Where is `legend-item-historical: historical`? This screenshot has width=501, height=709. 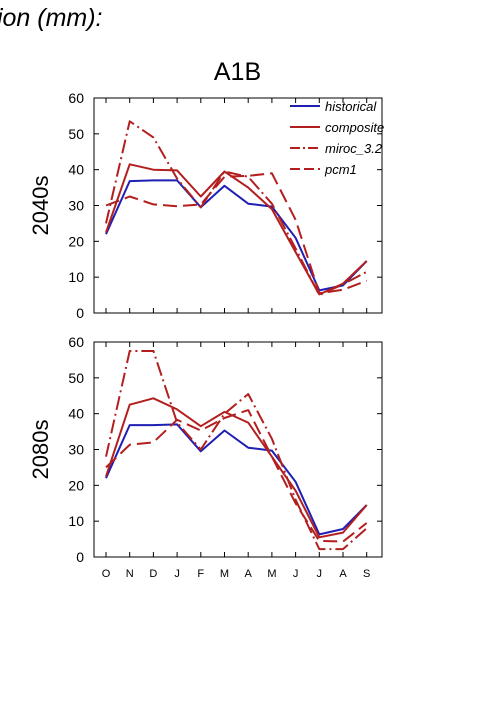 legend-item-historical: historical is located at coordinates (333, 106).